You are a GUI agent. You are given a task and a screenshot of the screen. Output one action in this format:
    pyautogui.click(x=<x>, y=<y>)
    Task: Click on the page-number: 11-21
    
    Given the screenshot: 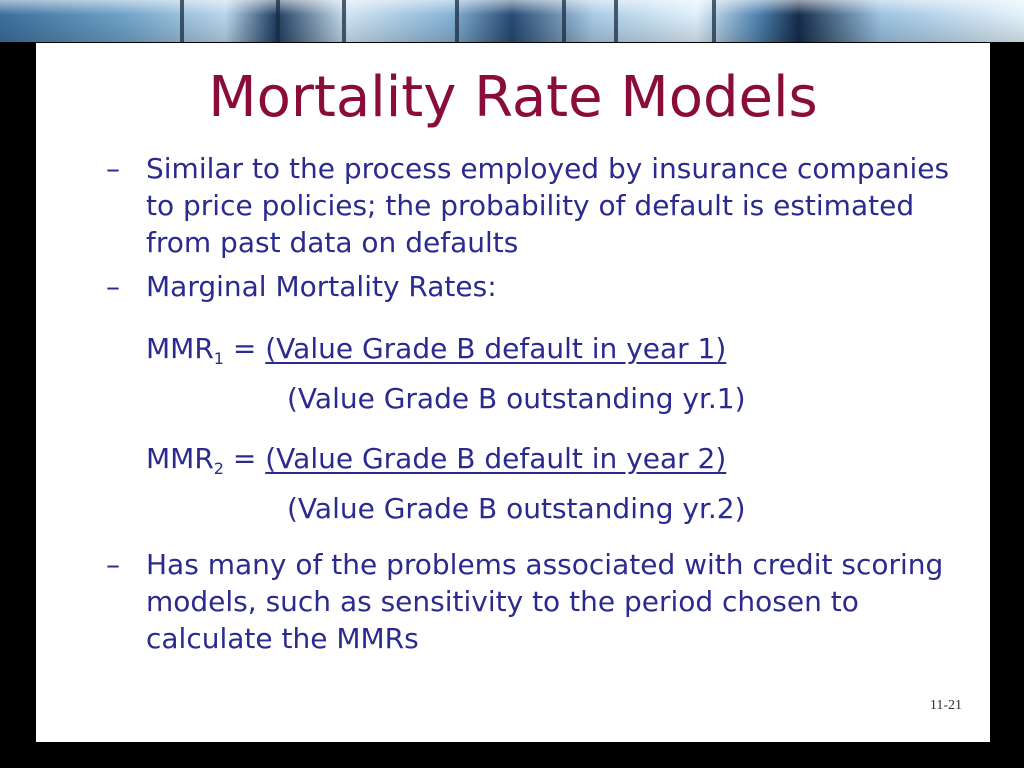 What is the action you would take?
    pyautogui.click(x=945, y=705)
    